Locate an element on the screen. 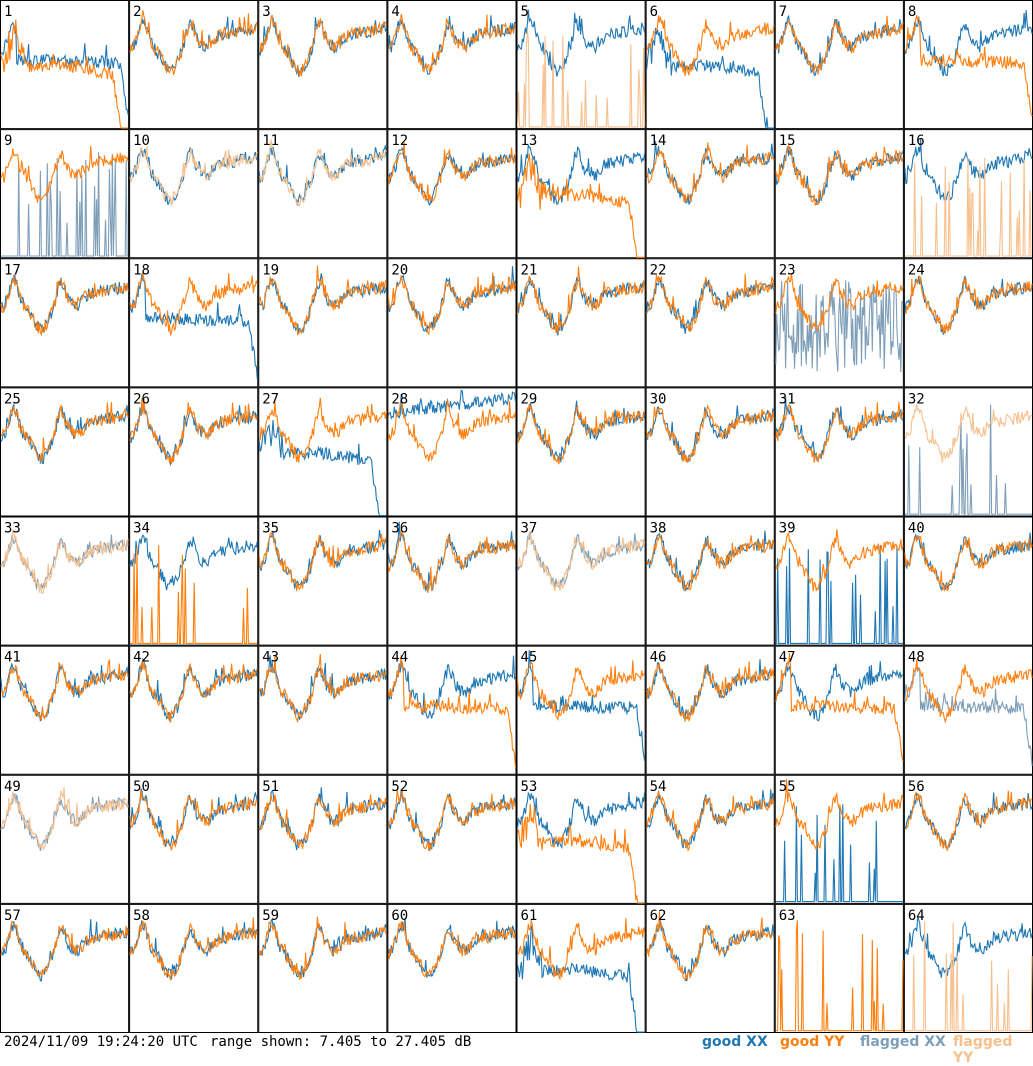 The height and width of the screenshot is (1066, 1033). panel-label: 60 is located at coordinates (399, 916).